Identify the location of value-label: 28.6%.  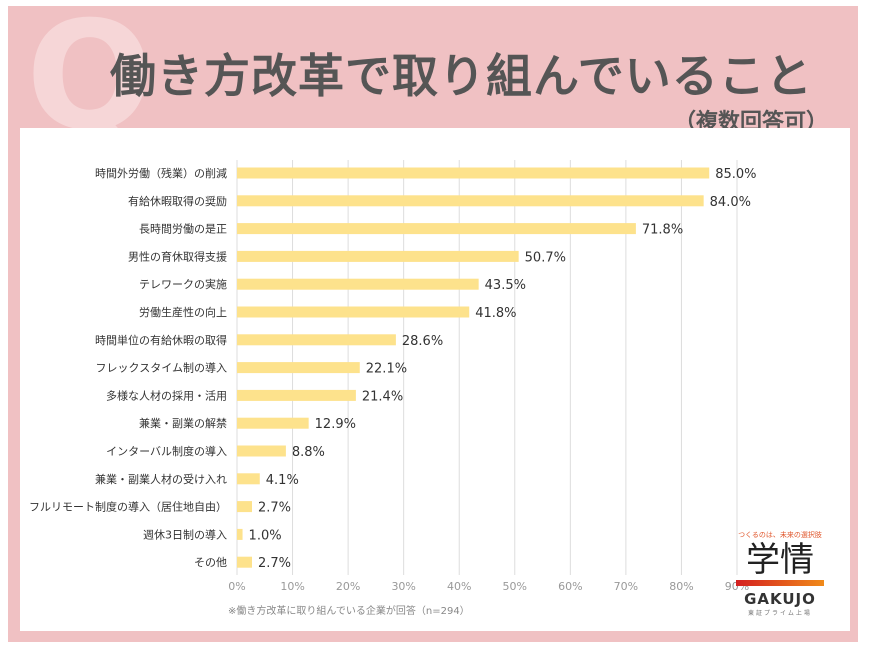
(422, 341).